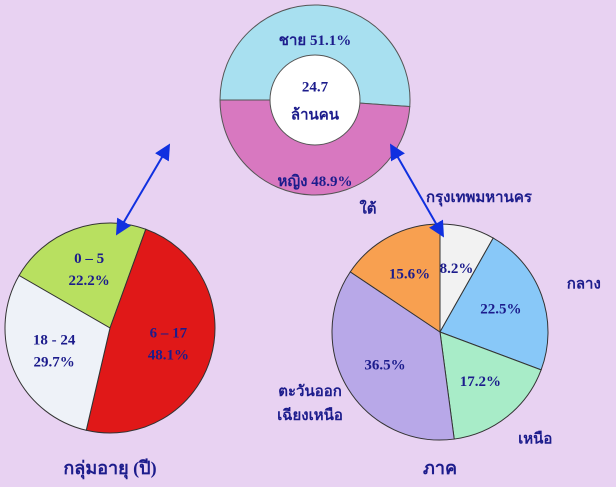 This screenshot has height=487, width=616. What do you see at coordinates (384, 366) in the screenshot?
I see `value-label: 36.5%` at bounding box center [384, 366].